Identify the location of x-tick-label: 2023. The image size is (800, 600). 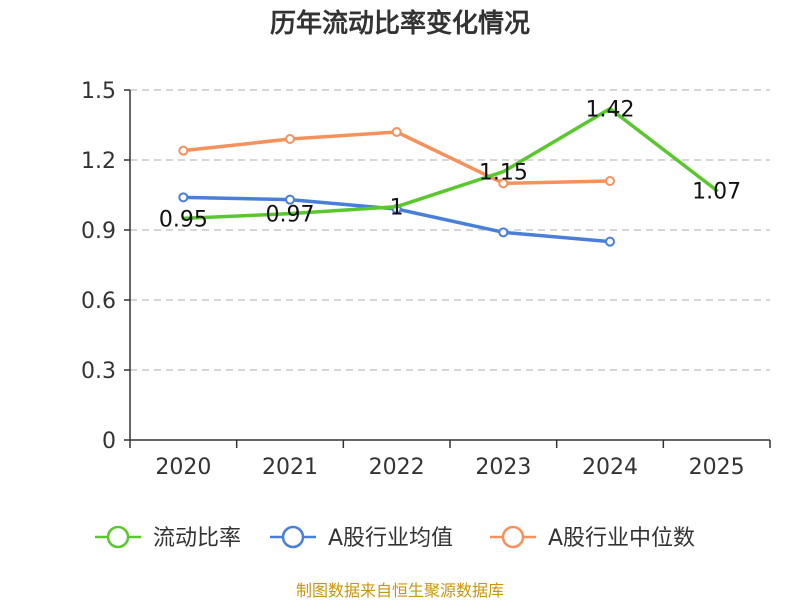
(503, 467).